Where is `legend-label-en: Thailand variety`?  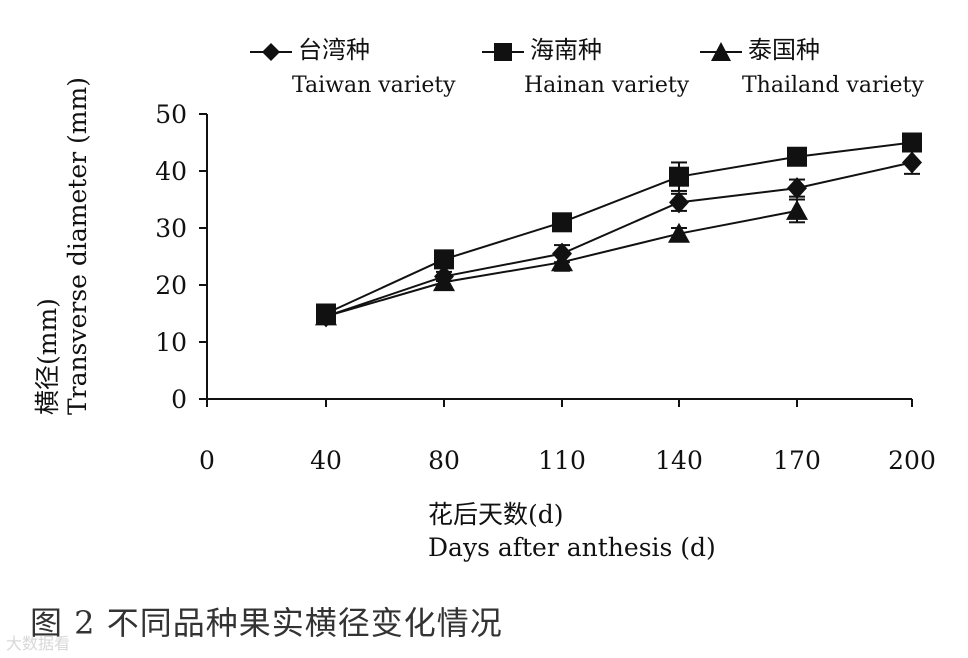
legend-label-en: Thailand variety is located at coordinates (833, 85).